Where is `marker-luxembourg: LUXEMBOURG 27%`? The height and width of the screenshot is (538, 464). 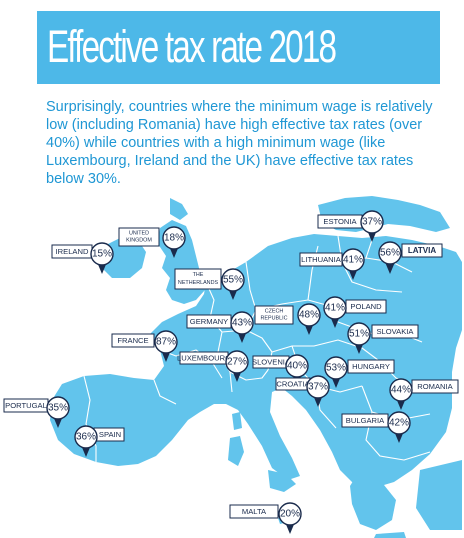
marker-luxembourg: LUXEMBOURG 27% is located at coordinates (213, 366).